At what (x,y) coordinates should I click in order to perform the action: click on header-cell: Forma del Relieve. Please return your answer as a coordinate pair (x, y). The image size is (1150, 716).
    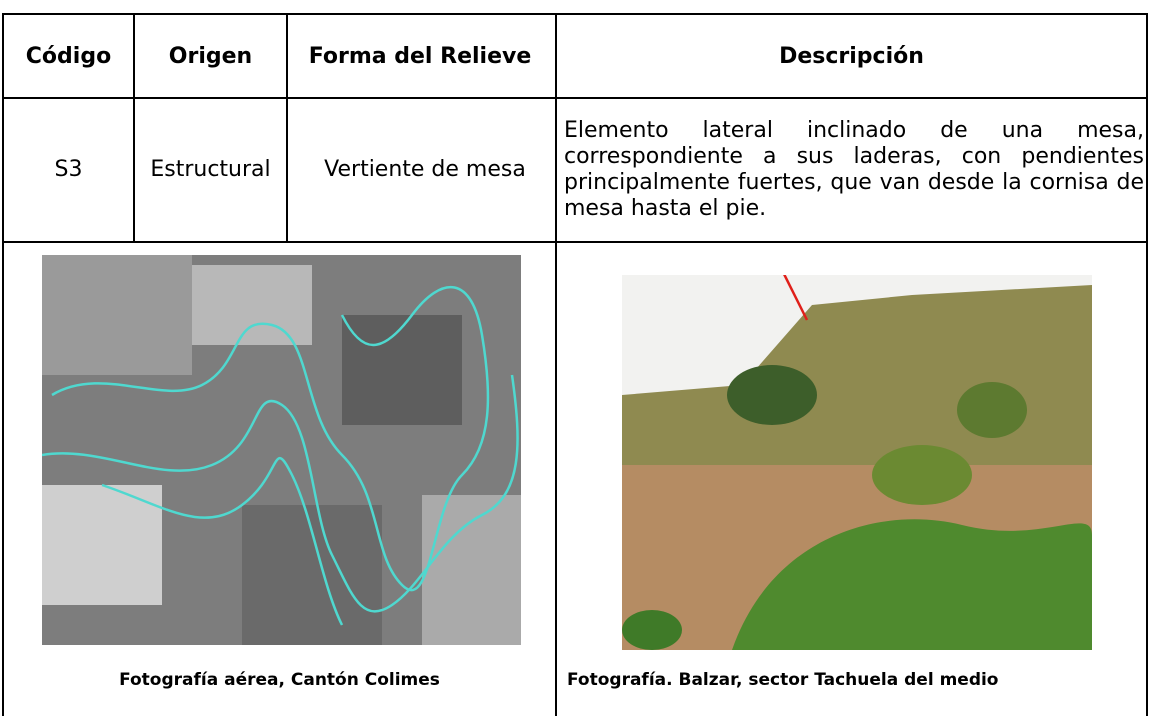
    Looking at the image, I should click on (420, 56).